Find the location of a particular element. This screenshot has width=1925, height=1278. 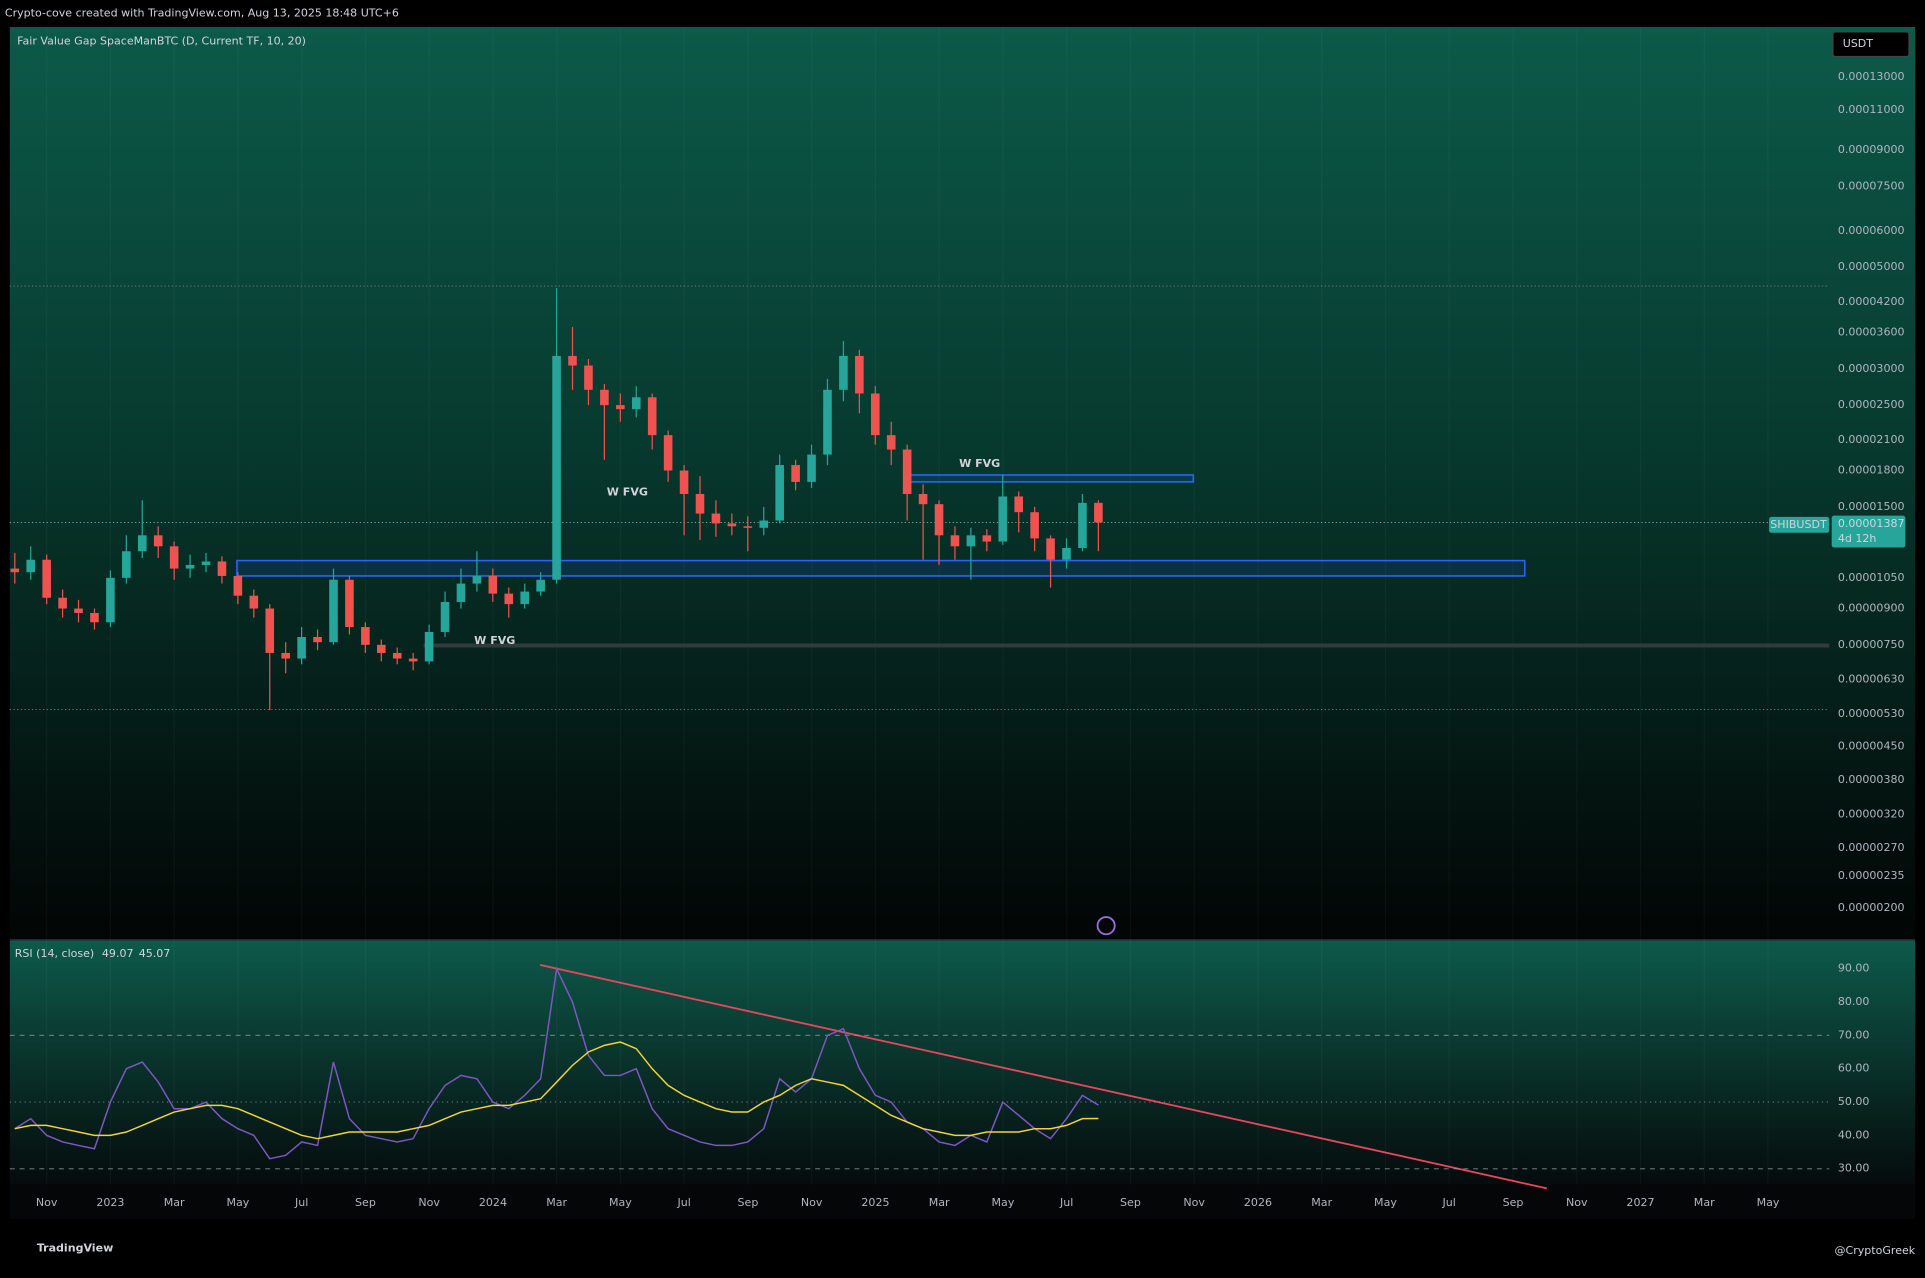

y-tick-label: 0.00000750 is located at coordinates (1871, 644).